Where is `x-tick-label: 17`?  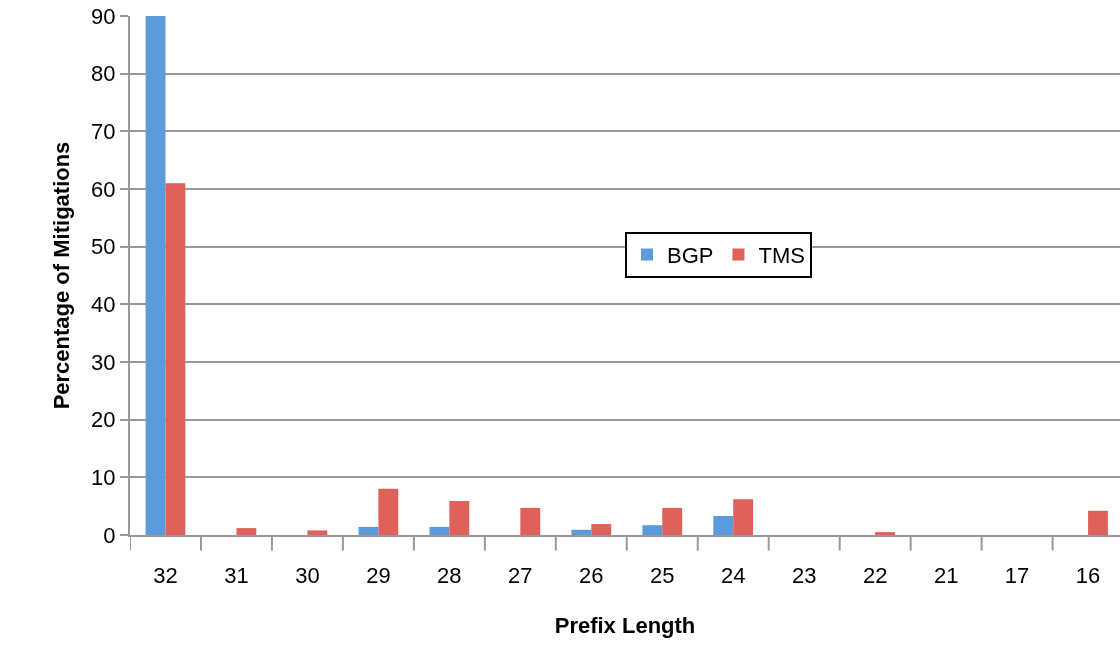
x-tick-label: 17 is located at coordinates (1017, 576).